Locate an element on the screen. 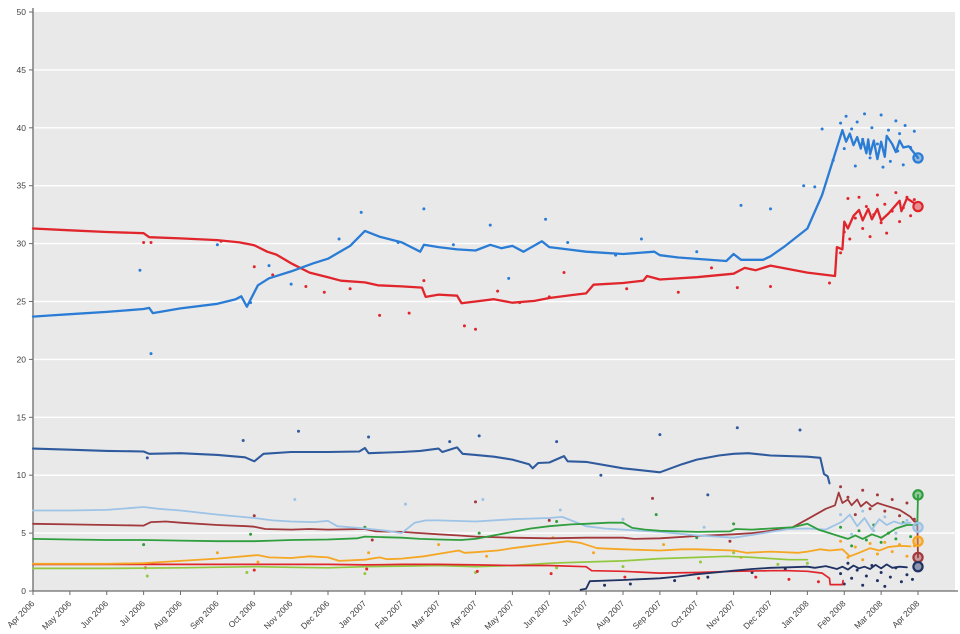  series-bright-red-small-line is located at coordinates (438, 574).